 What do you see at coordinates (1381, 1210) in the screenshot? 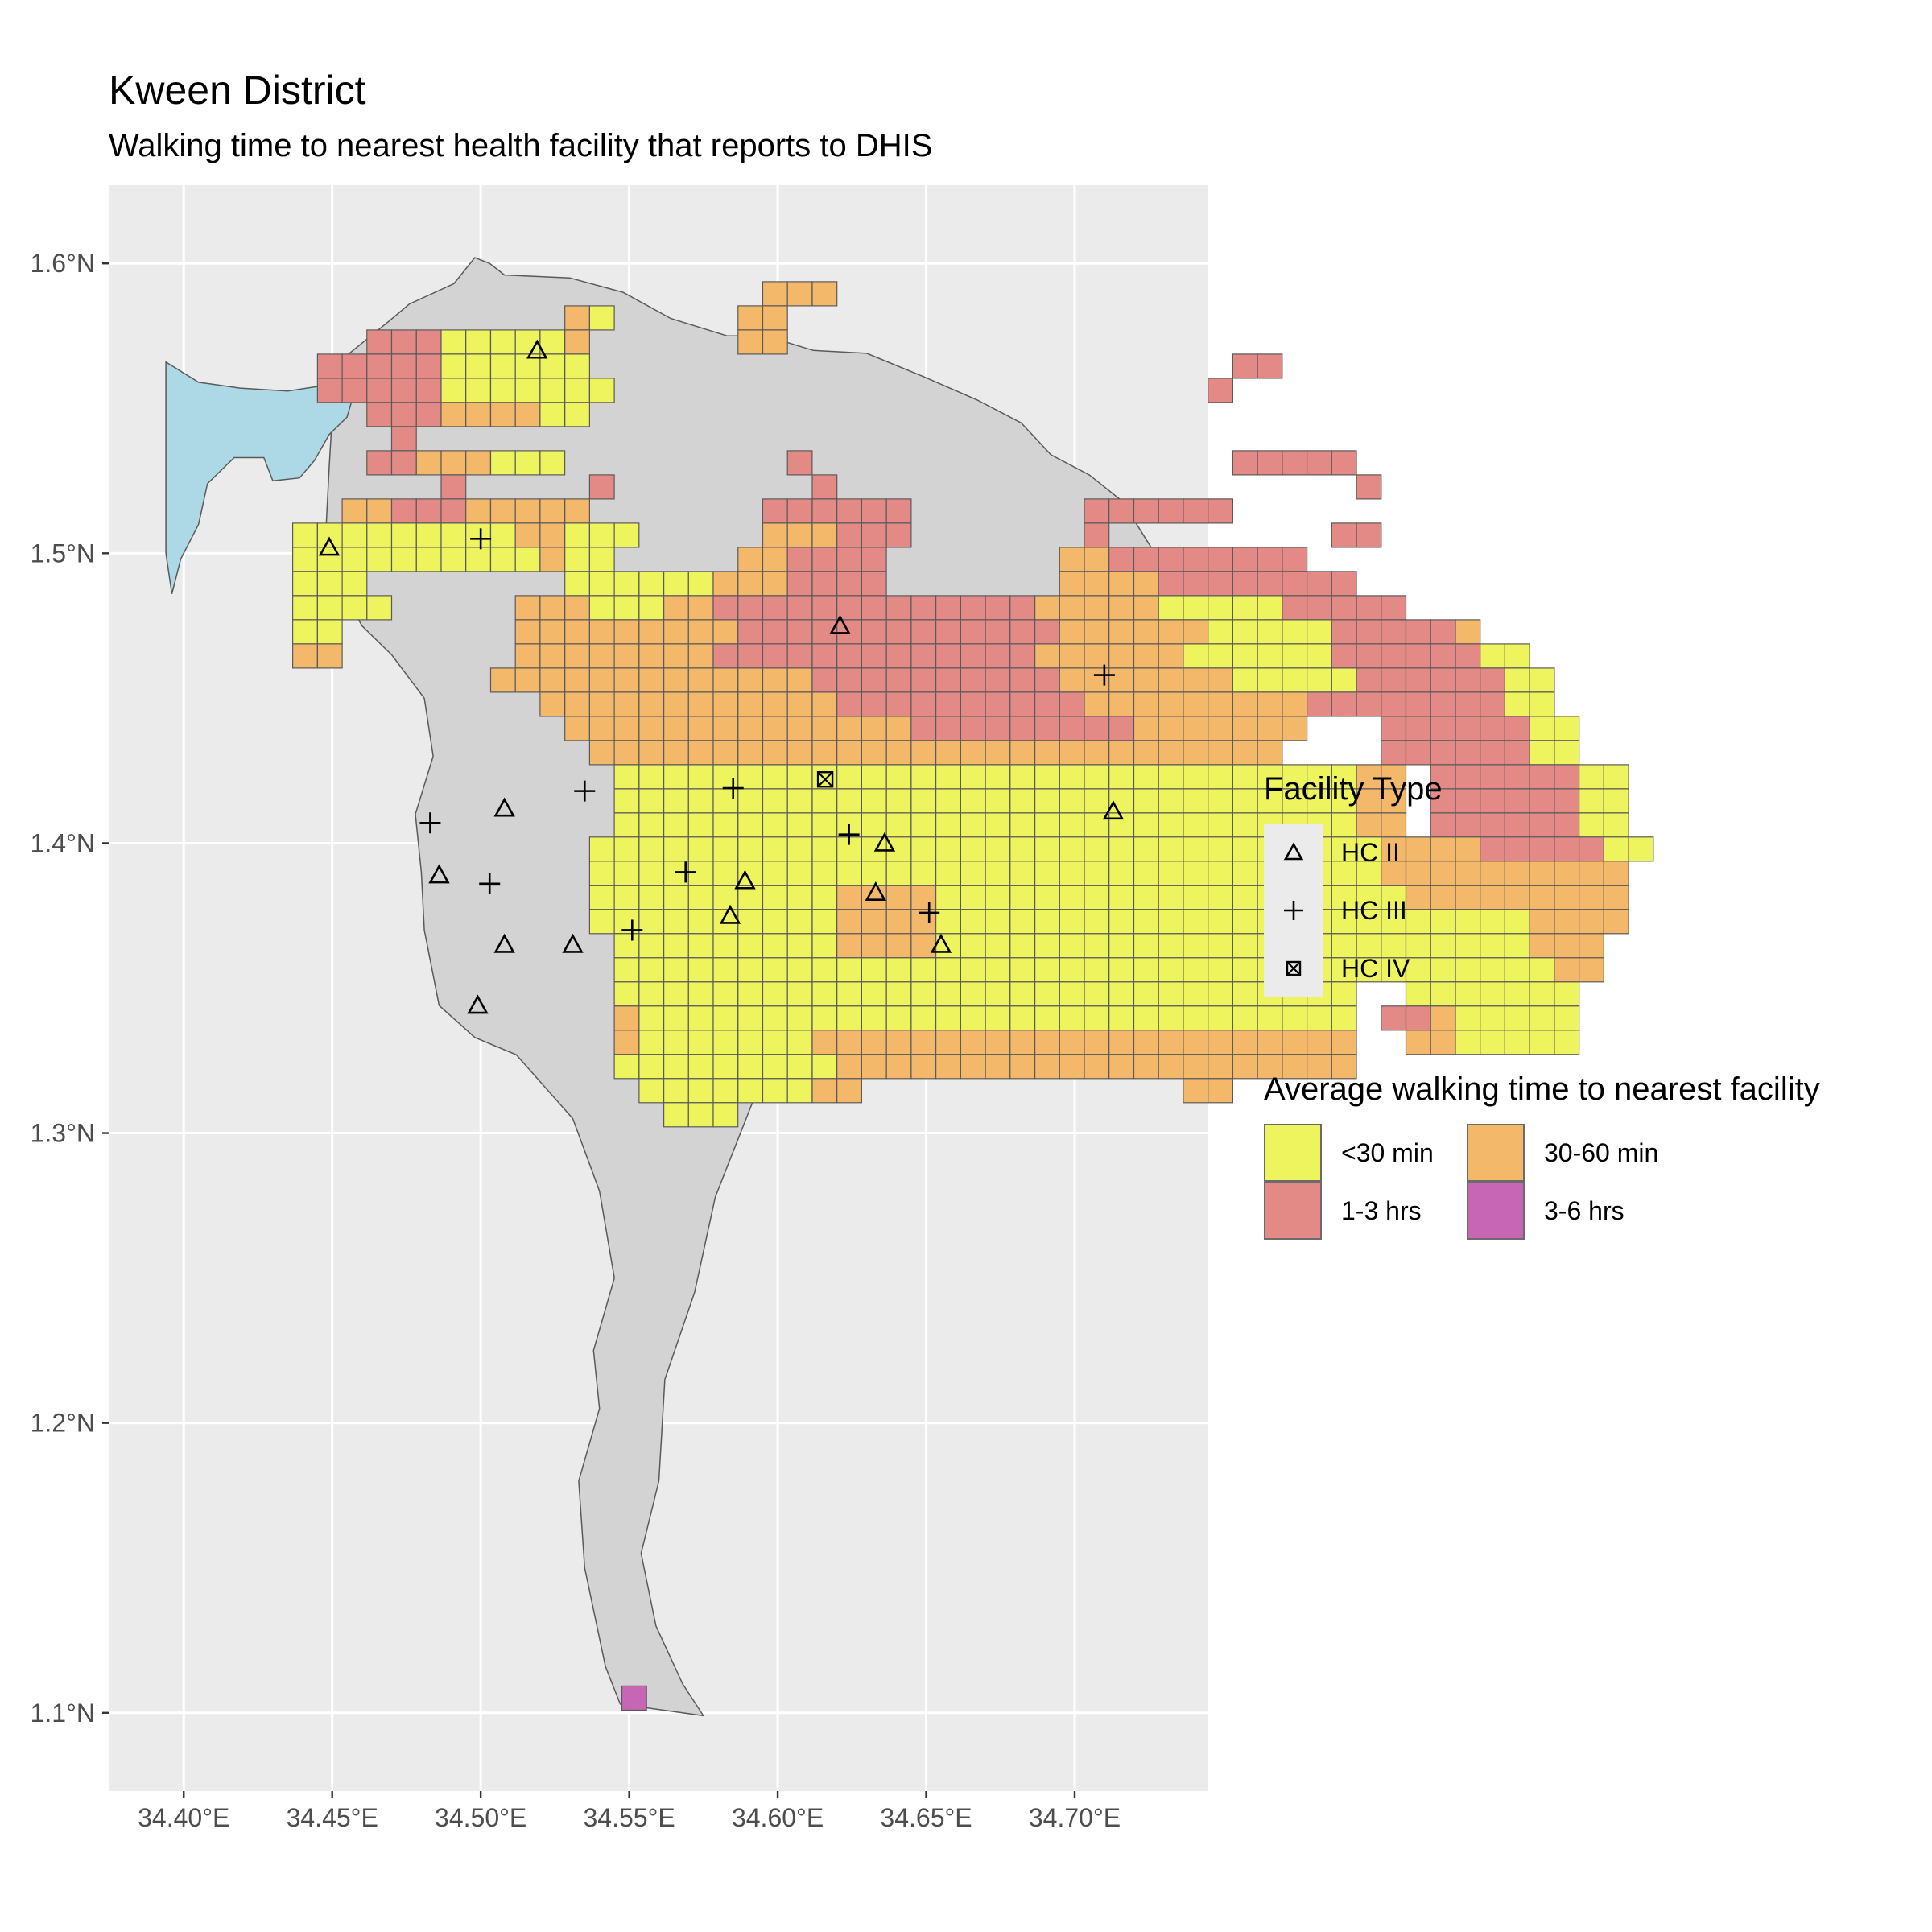
I see `legend-label-1-3: 1-3 hrs` at bounding box center [1381, 1210].